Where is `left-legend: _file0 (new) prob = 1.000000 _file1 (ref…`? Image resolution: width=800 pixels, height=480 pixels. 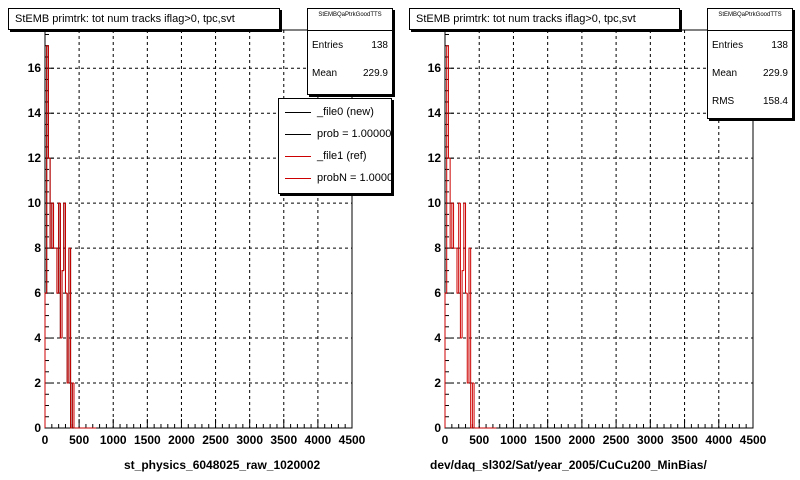
left-legend: _file0 (new) prob = 1.000000 _file1 (ref… is located at coordinates (335, 146).